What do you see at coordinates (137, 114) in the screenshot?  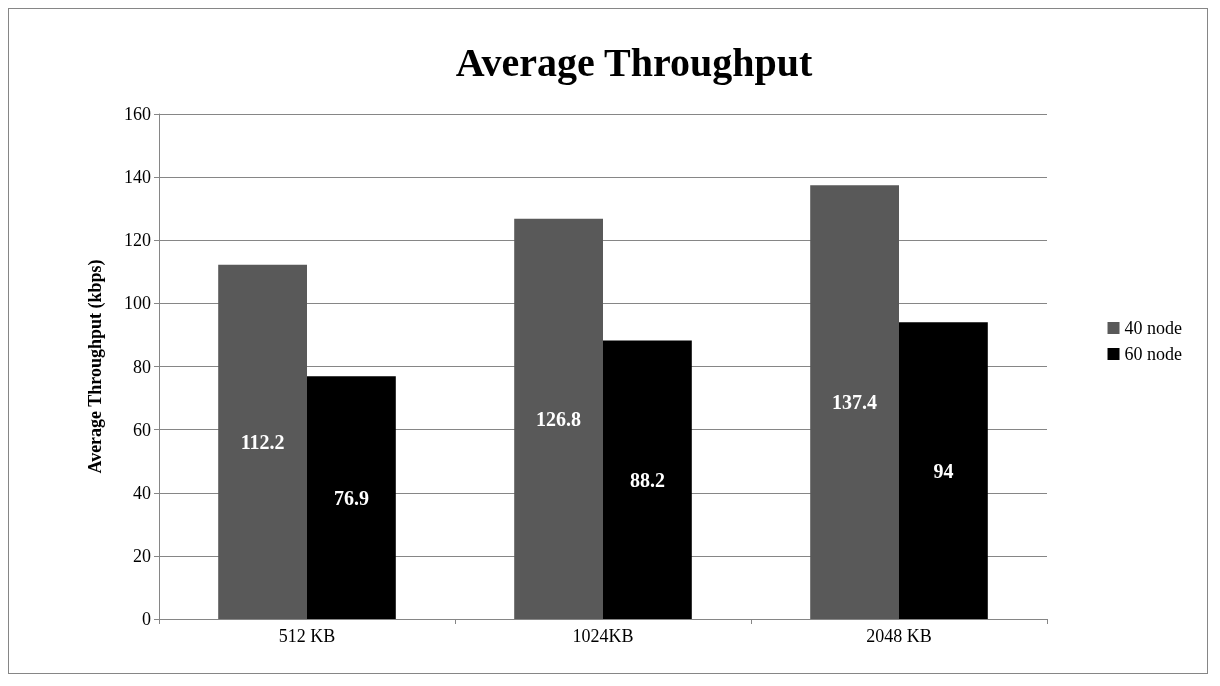 I see `y-tick-label: 160` at bounding box center [137, 114].